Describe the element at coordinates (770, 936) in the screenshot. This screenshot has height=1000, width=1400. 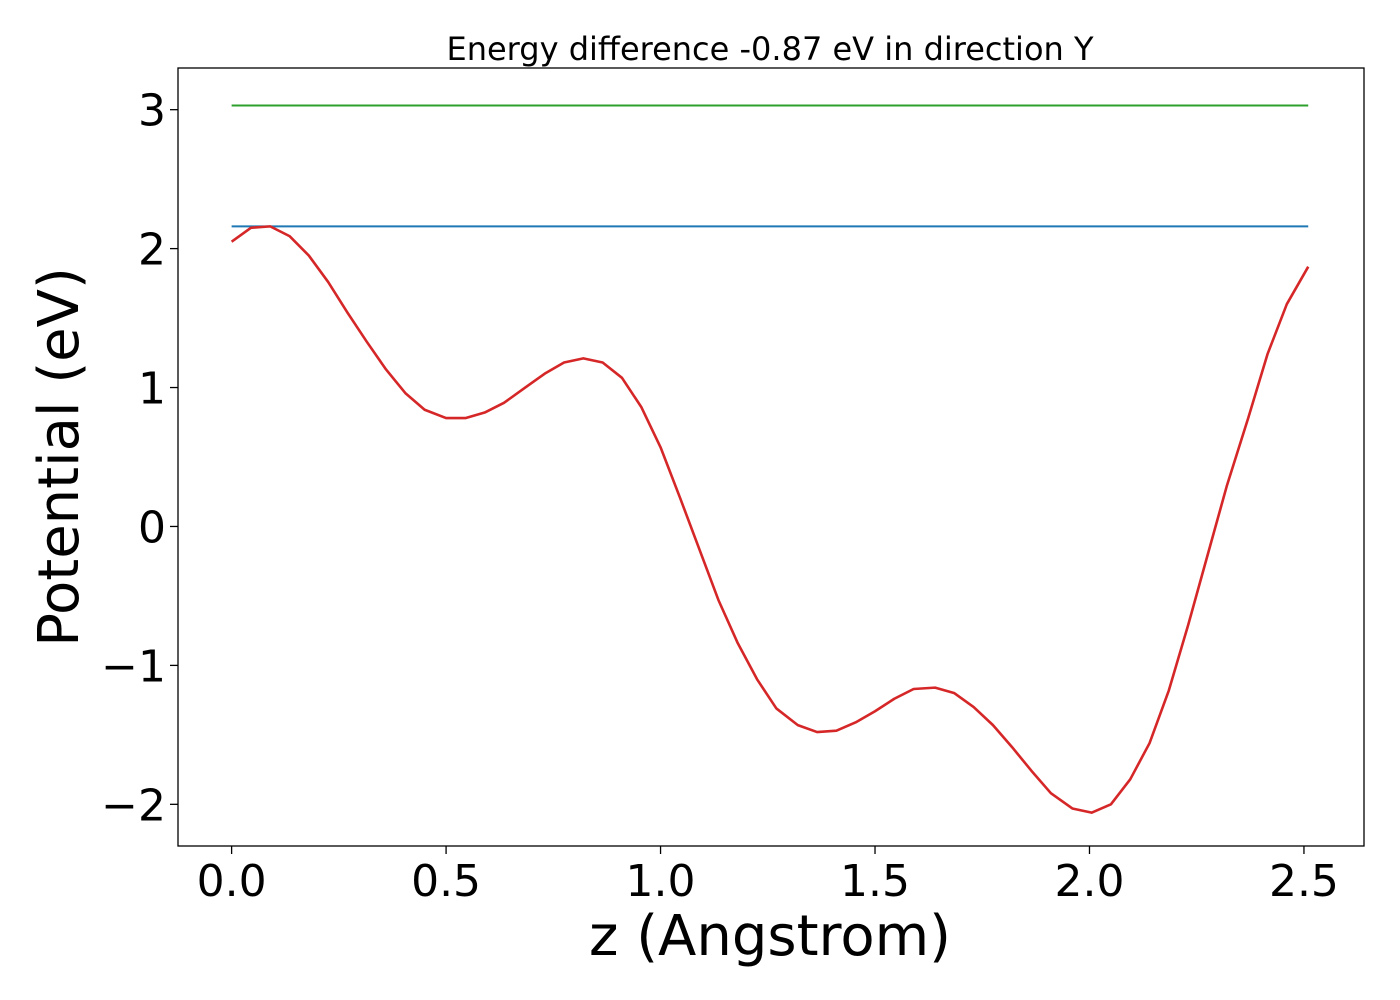
I see `x-axis-label: z (Angstrom)` at that location.